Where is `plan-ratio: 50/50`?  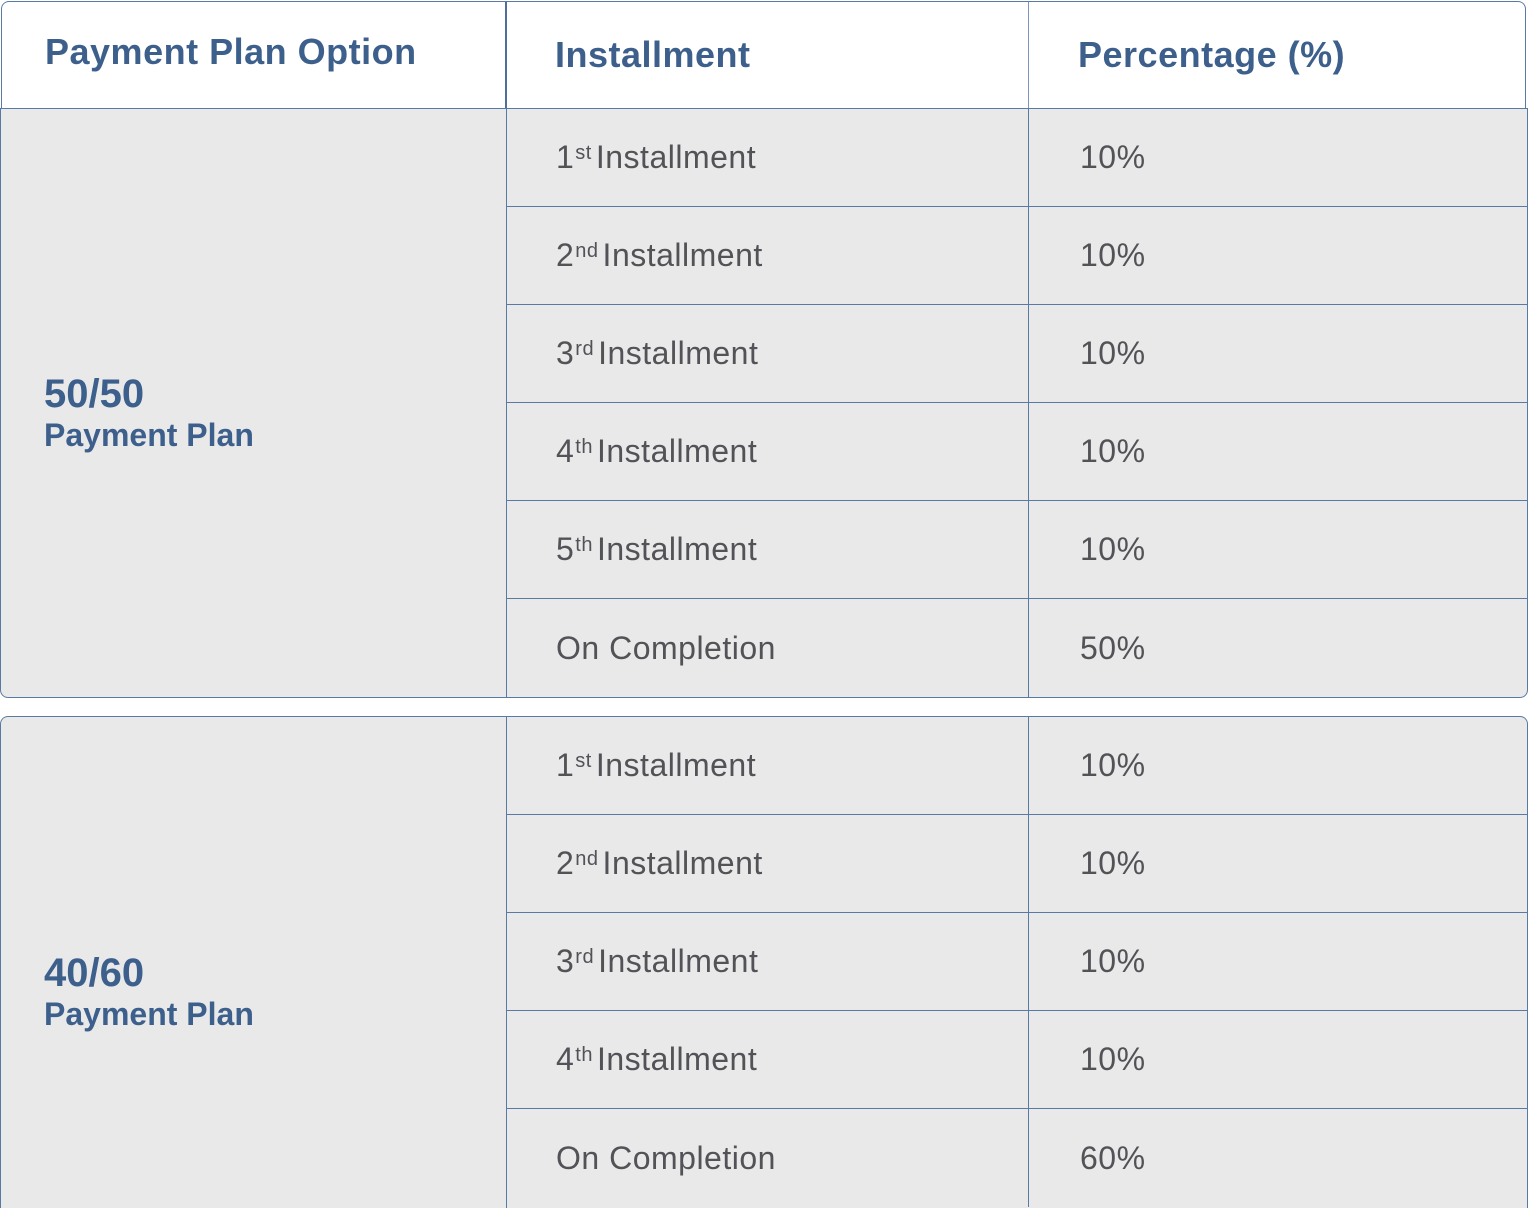 plan-ratio: 50/50 is located at coordinates (94, 394).